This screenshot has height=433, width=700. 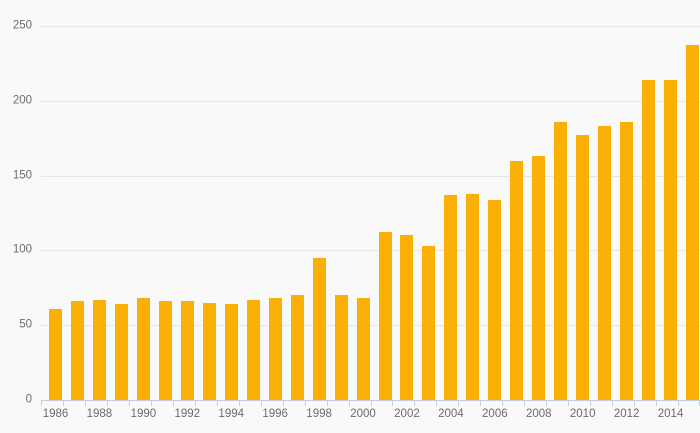 I want to click on bar-1994, so click(x=231, y=352).